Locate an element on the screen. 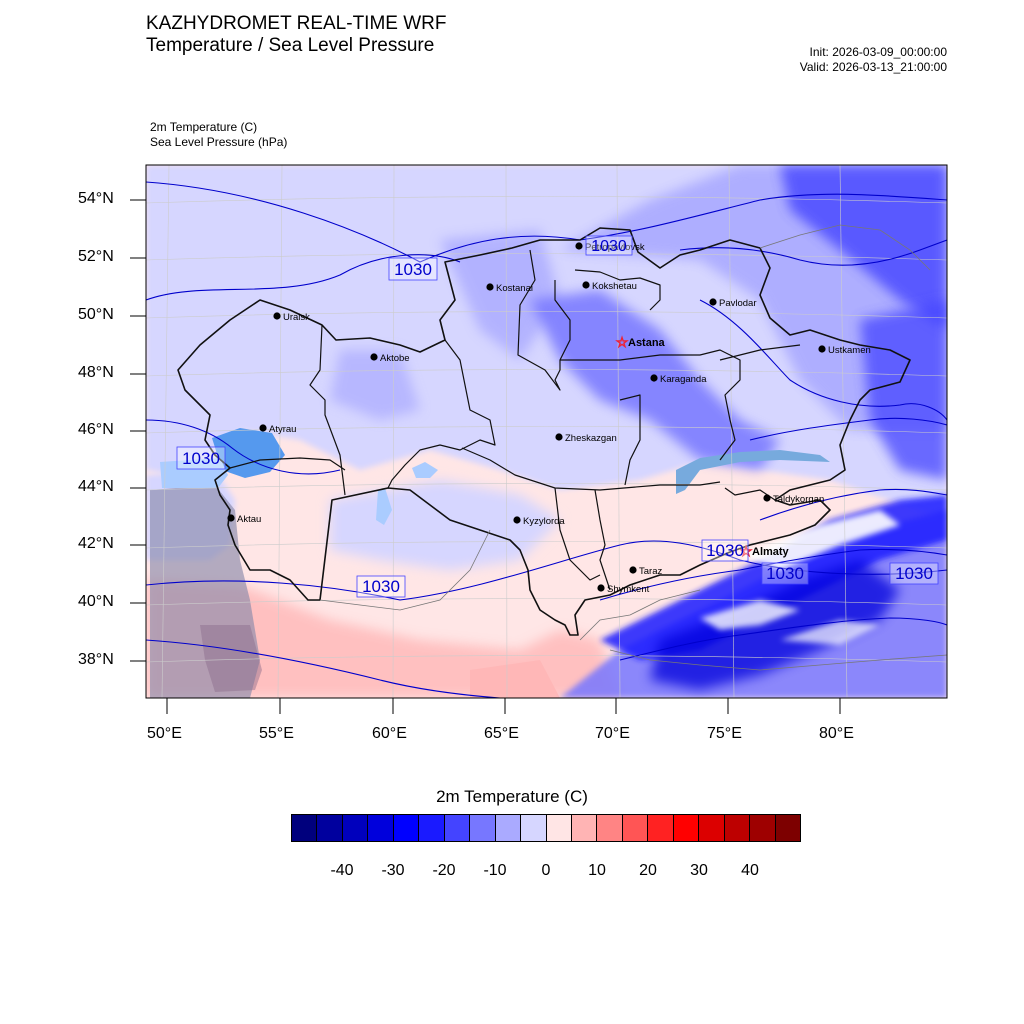  lon-tick-marks is located at coordinates (503, 706).